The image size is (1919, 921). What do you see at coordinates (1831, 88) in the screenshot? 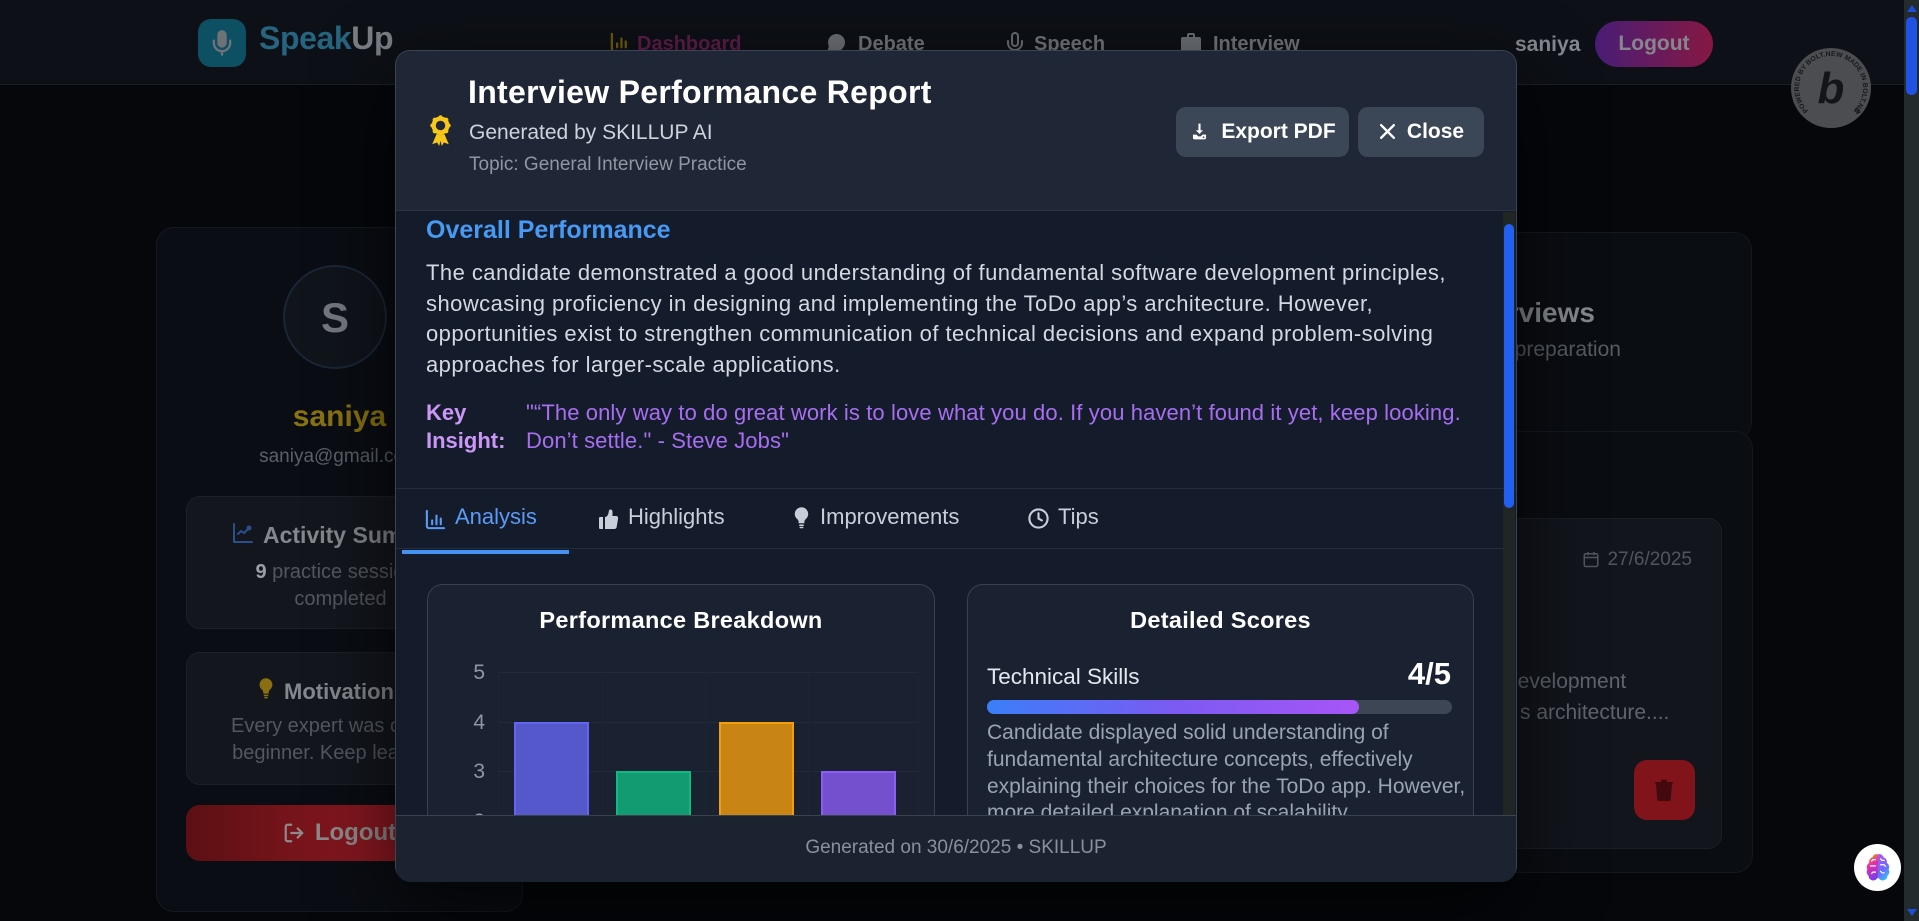
I see `svg-text: b` at bounding box center [1831, 88].